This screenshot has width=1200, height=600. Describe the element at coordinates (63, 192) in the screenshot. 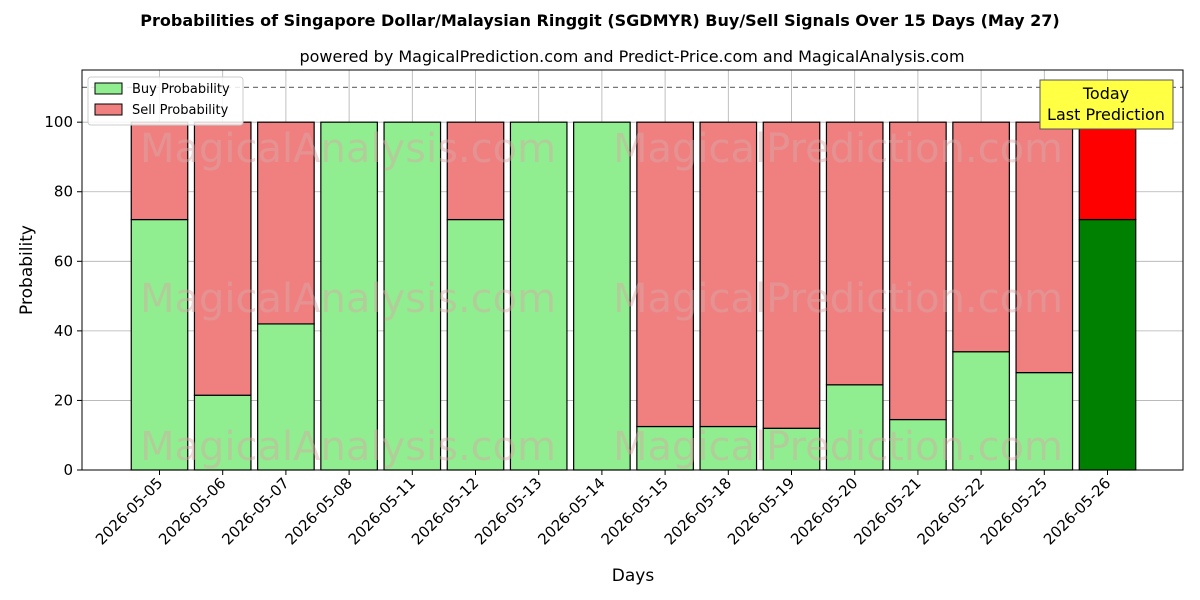

I see `y-tick-label: 80` at that location.